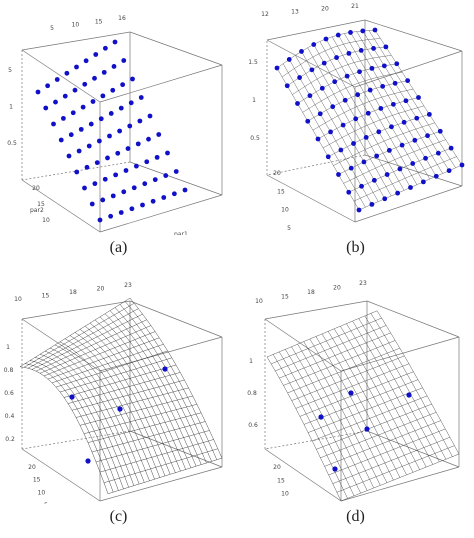 The width and height of the screenshot is (474, 538). Describe the element at coordinates (253, 62) in the screenshot. I see `tick-label: 1.5` at that location.